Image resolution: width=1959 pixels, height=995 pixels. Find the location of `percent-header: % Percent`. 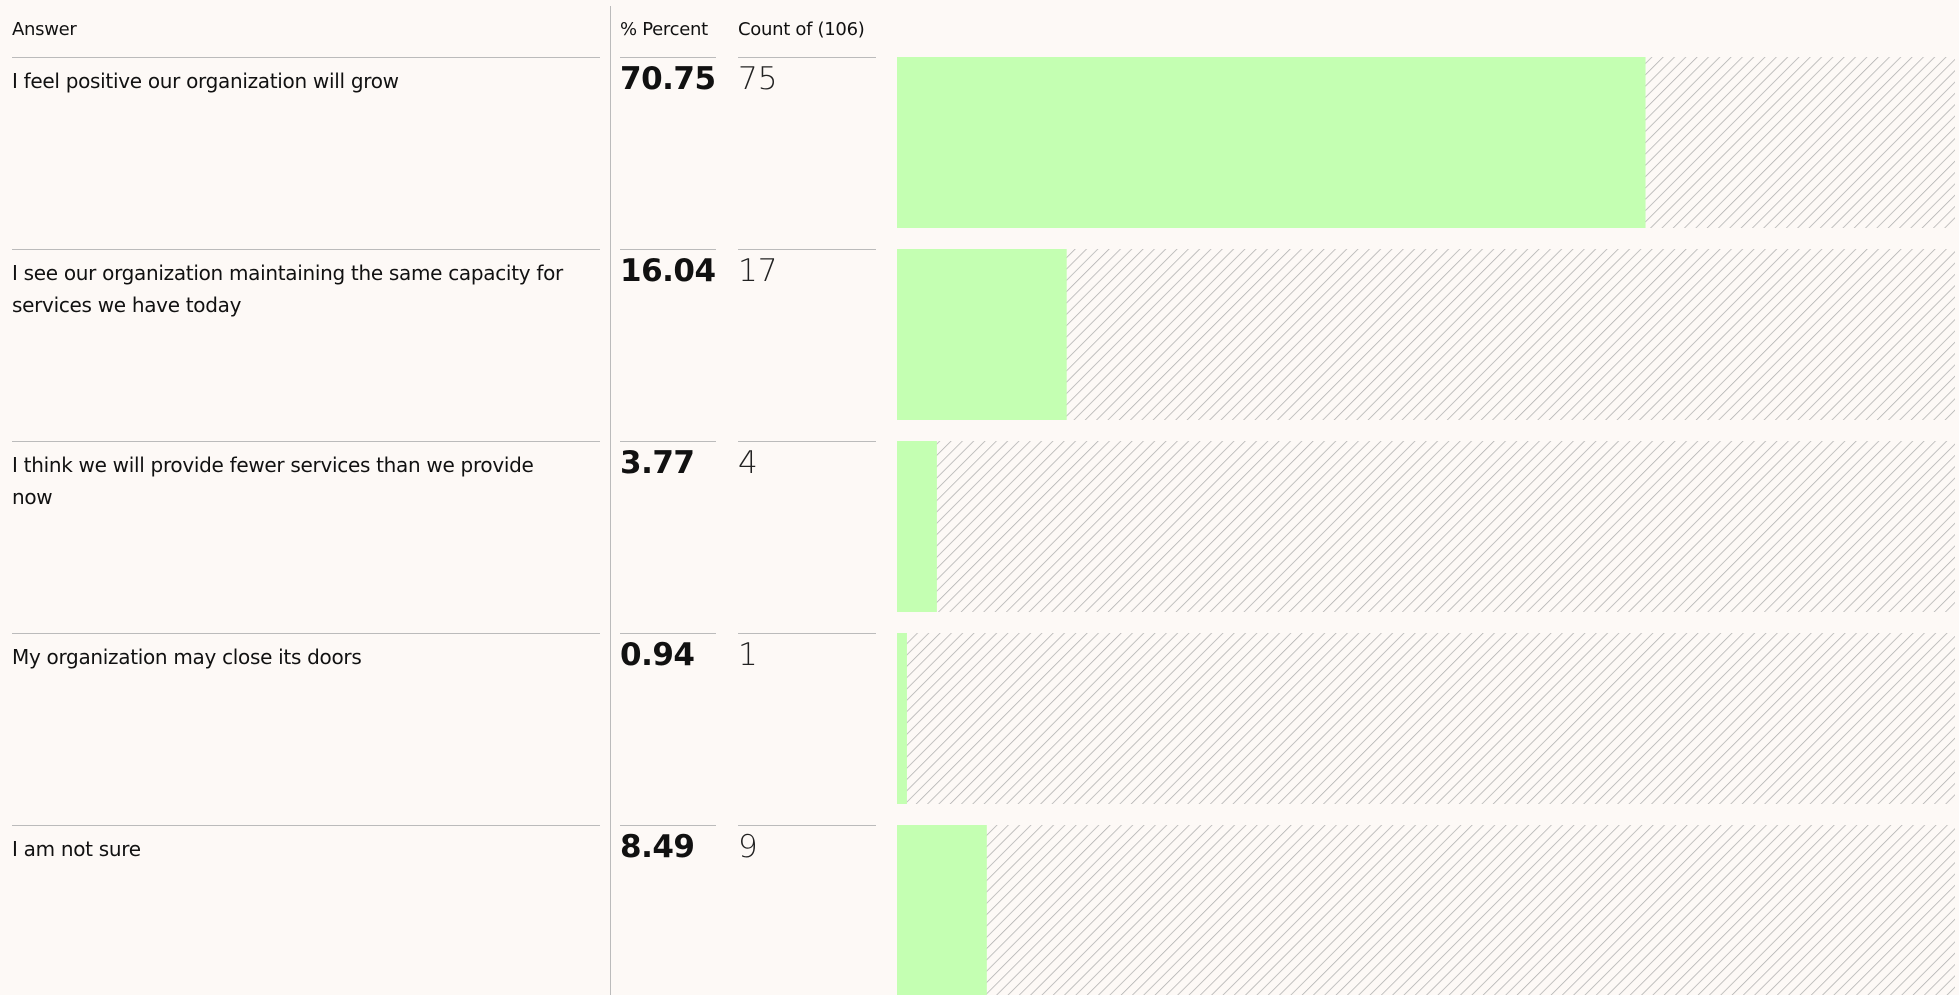

percent-header: % Percent is located at coordinates (664, 29).